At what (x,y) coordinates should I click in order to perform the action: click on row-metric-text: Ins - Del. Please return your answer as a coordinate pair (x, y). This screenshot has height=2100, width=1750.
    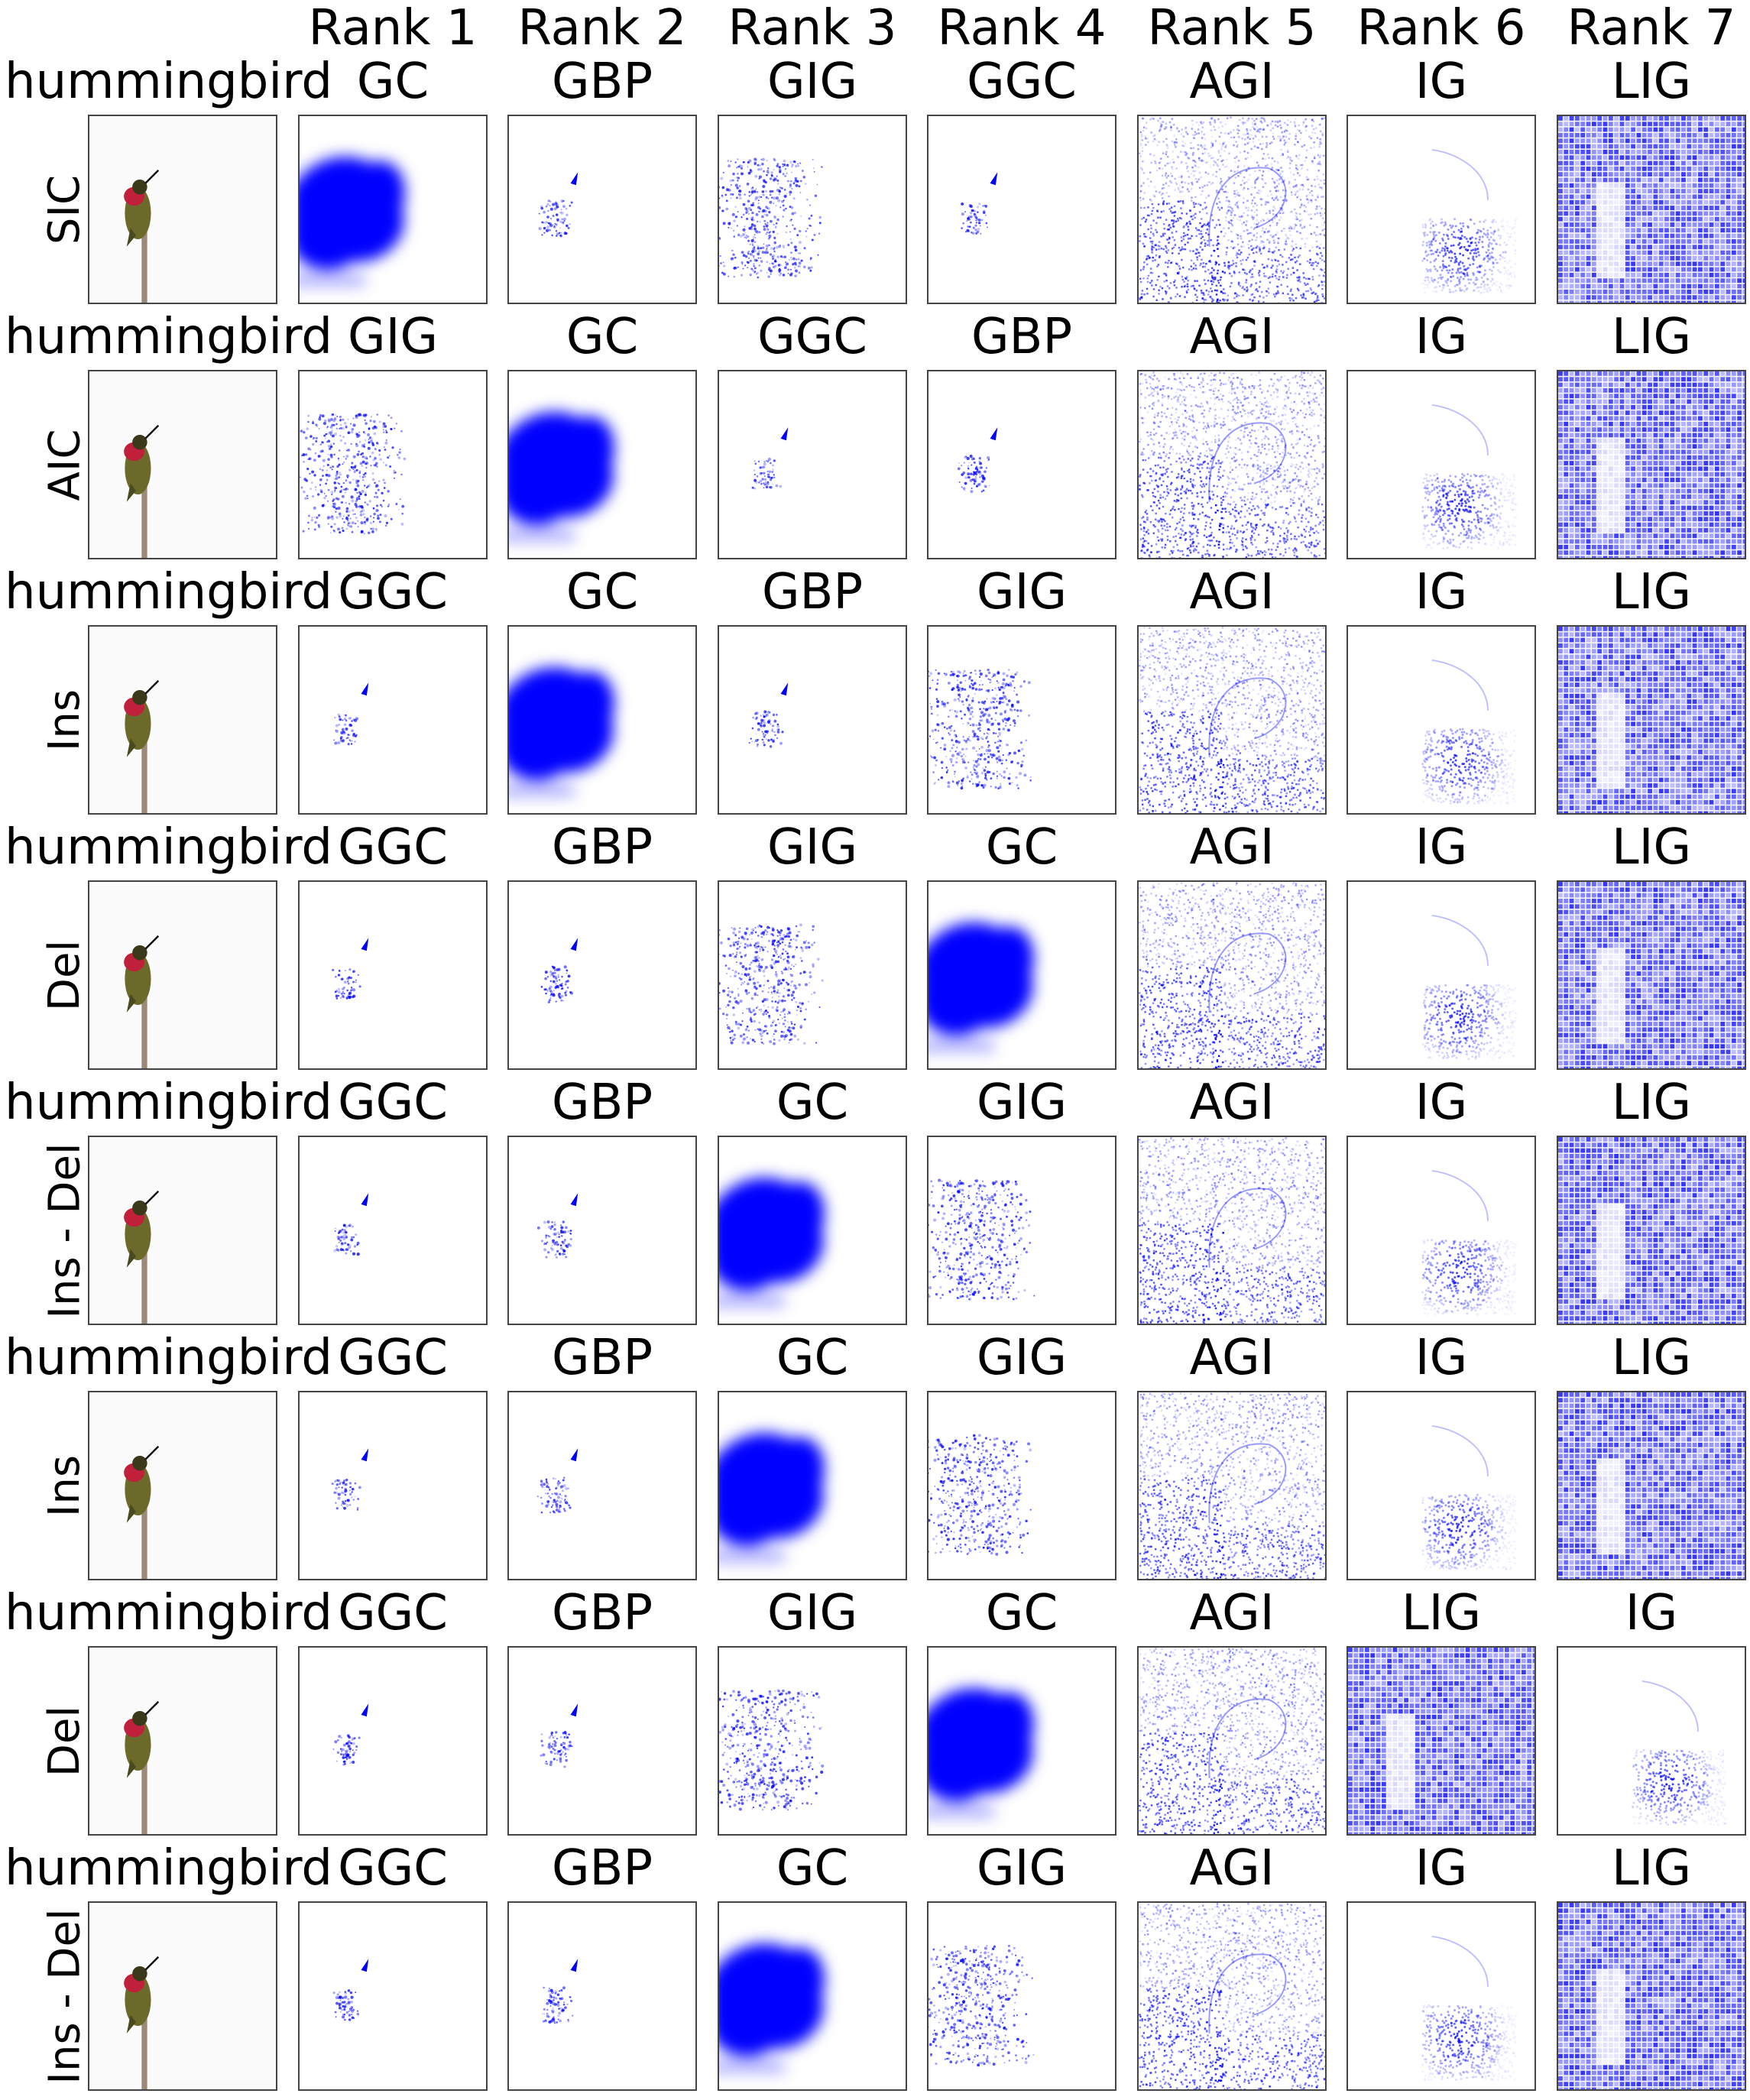
    Looking at the image, I should click on (65, 1996).